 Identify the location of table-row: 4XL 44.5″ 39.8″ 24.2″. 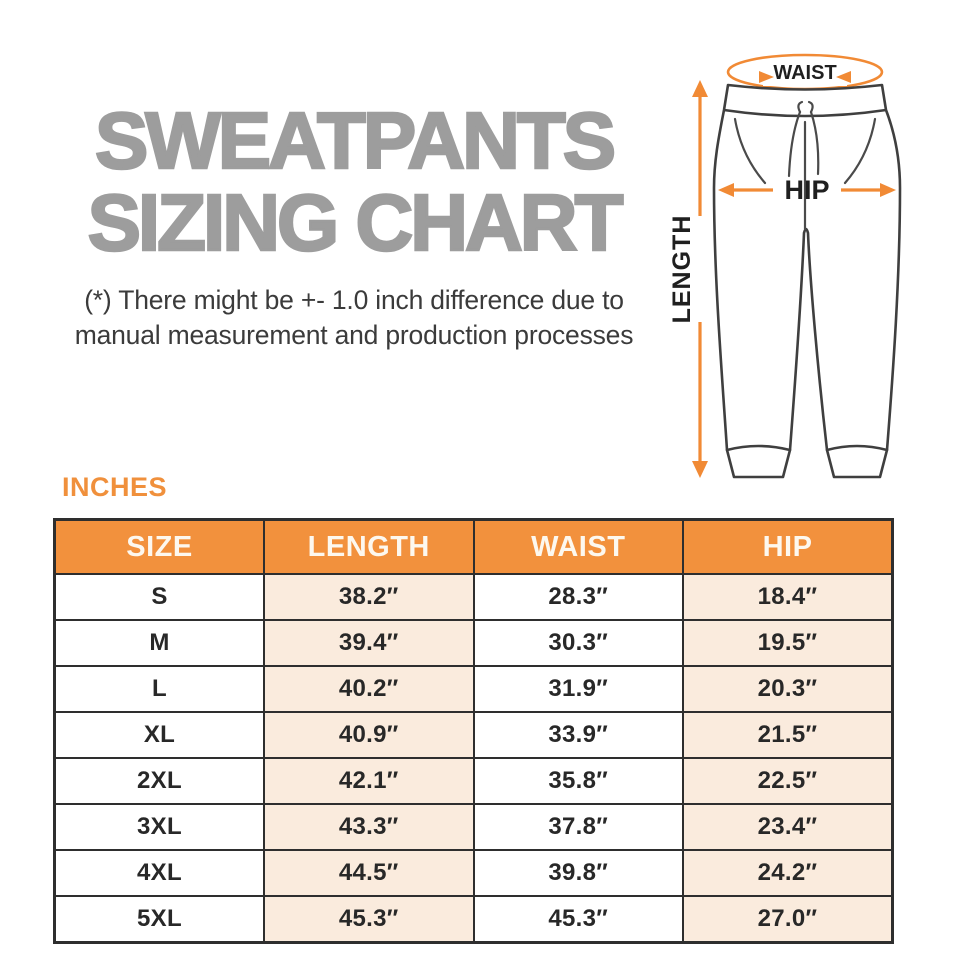
(473, 873).